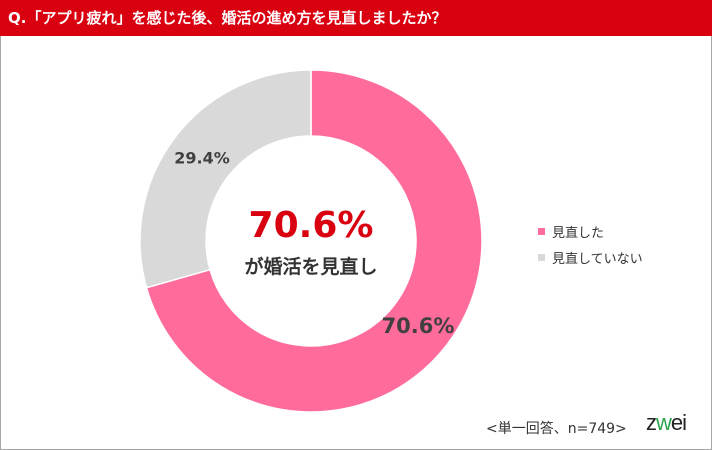 This screenshot has height=450, width=712. What do you see at coordinates (597, 259) in the screenshot?
I see `legend-label: 見直していない` at bounding box center [597, 259].